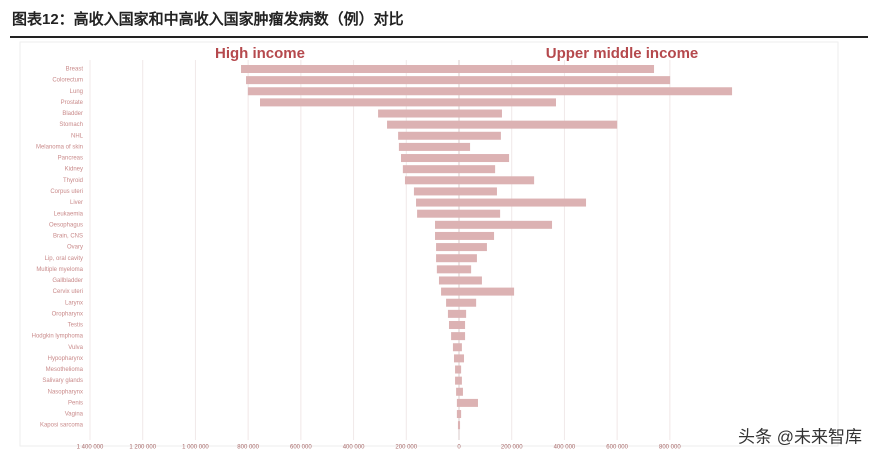 This screenshot has height=467, width=876. I want to click on category-label: Leukaemia, so click(69, 214).